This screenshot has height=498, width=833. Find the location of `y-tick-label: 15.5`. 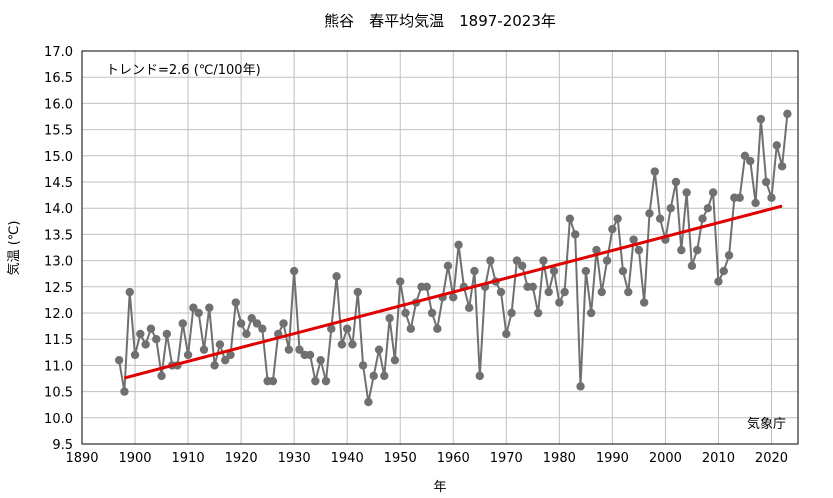

y-tick-label: 15.5 is located at coordinates (58, 131).